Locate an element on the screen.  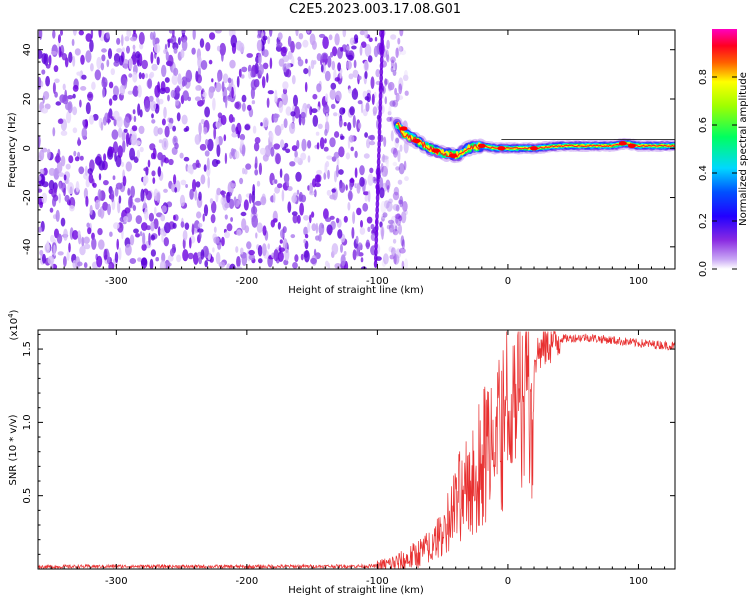
signal-hotspot is located at coordinates (481, 145).